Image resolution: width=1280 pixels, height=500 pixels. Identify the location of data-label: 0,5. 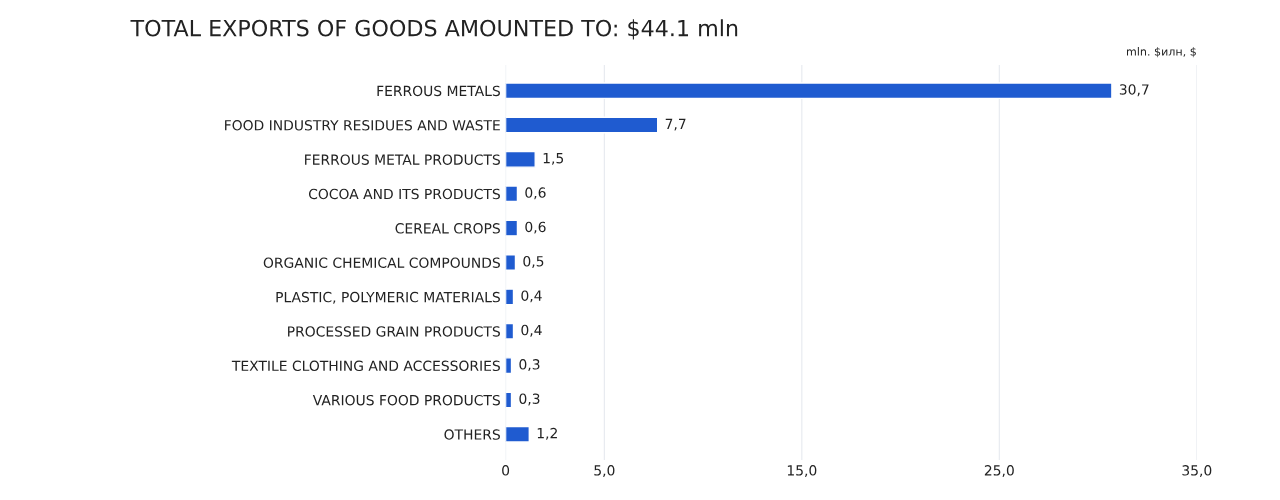
(533, 262).